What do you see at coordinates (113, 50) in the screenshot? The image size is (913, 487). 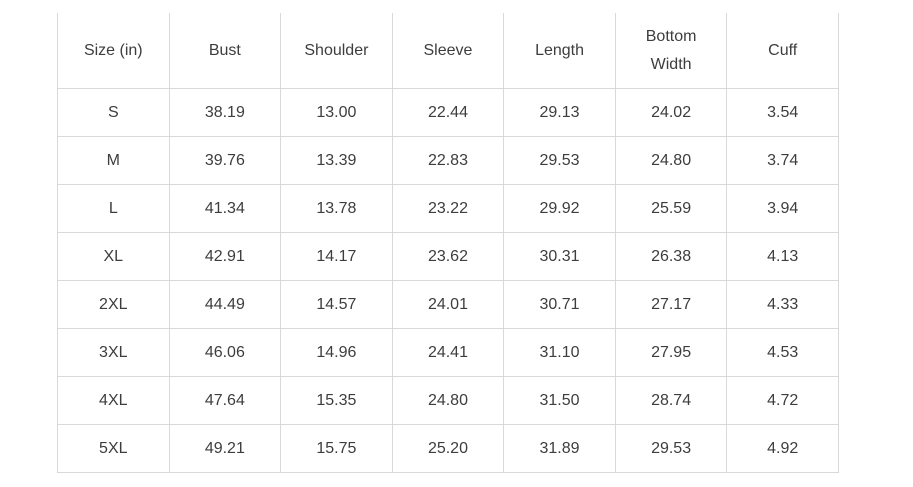 I see `column-header-size: Size (in)` at bounding box center [113, 50].